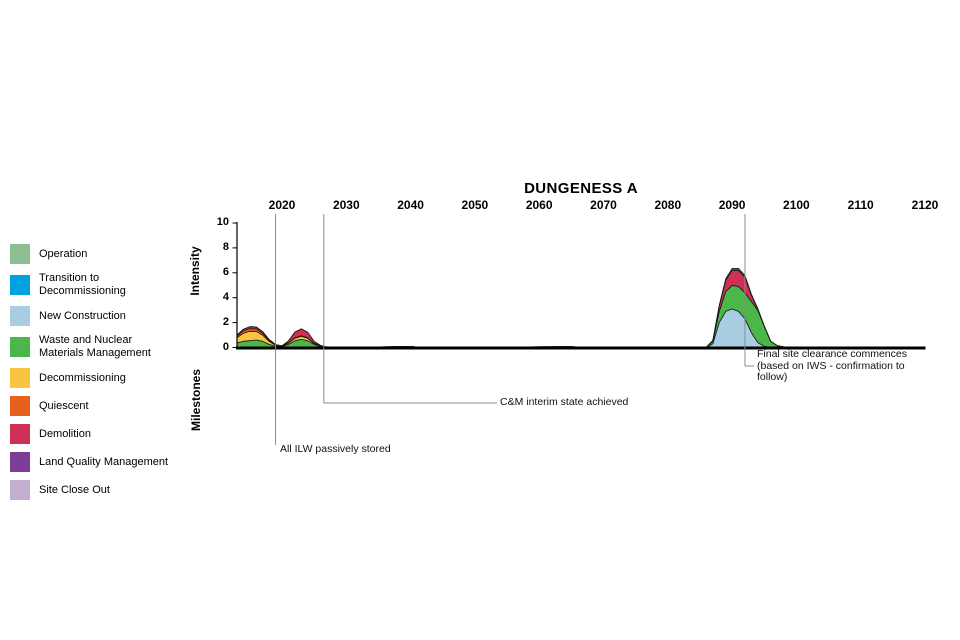  I want to click on legend-item-waste: Waste and Nuclear Materials Management, so click(100, 347).